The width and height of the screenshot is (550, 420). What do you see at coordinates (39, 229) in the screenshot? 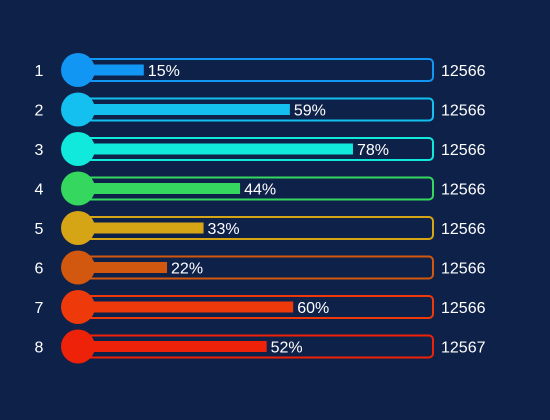
I see `rank-label: 5` at bounding box center [39, 229].